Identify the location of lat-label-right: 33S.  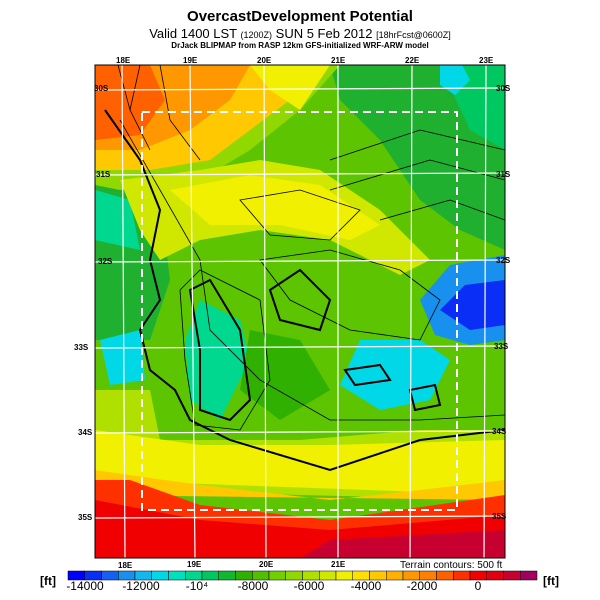
(501, 346).